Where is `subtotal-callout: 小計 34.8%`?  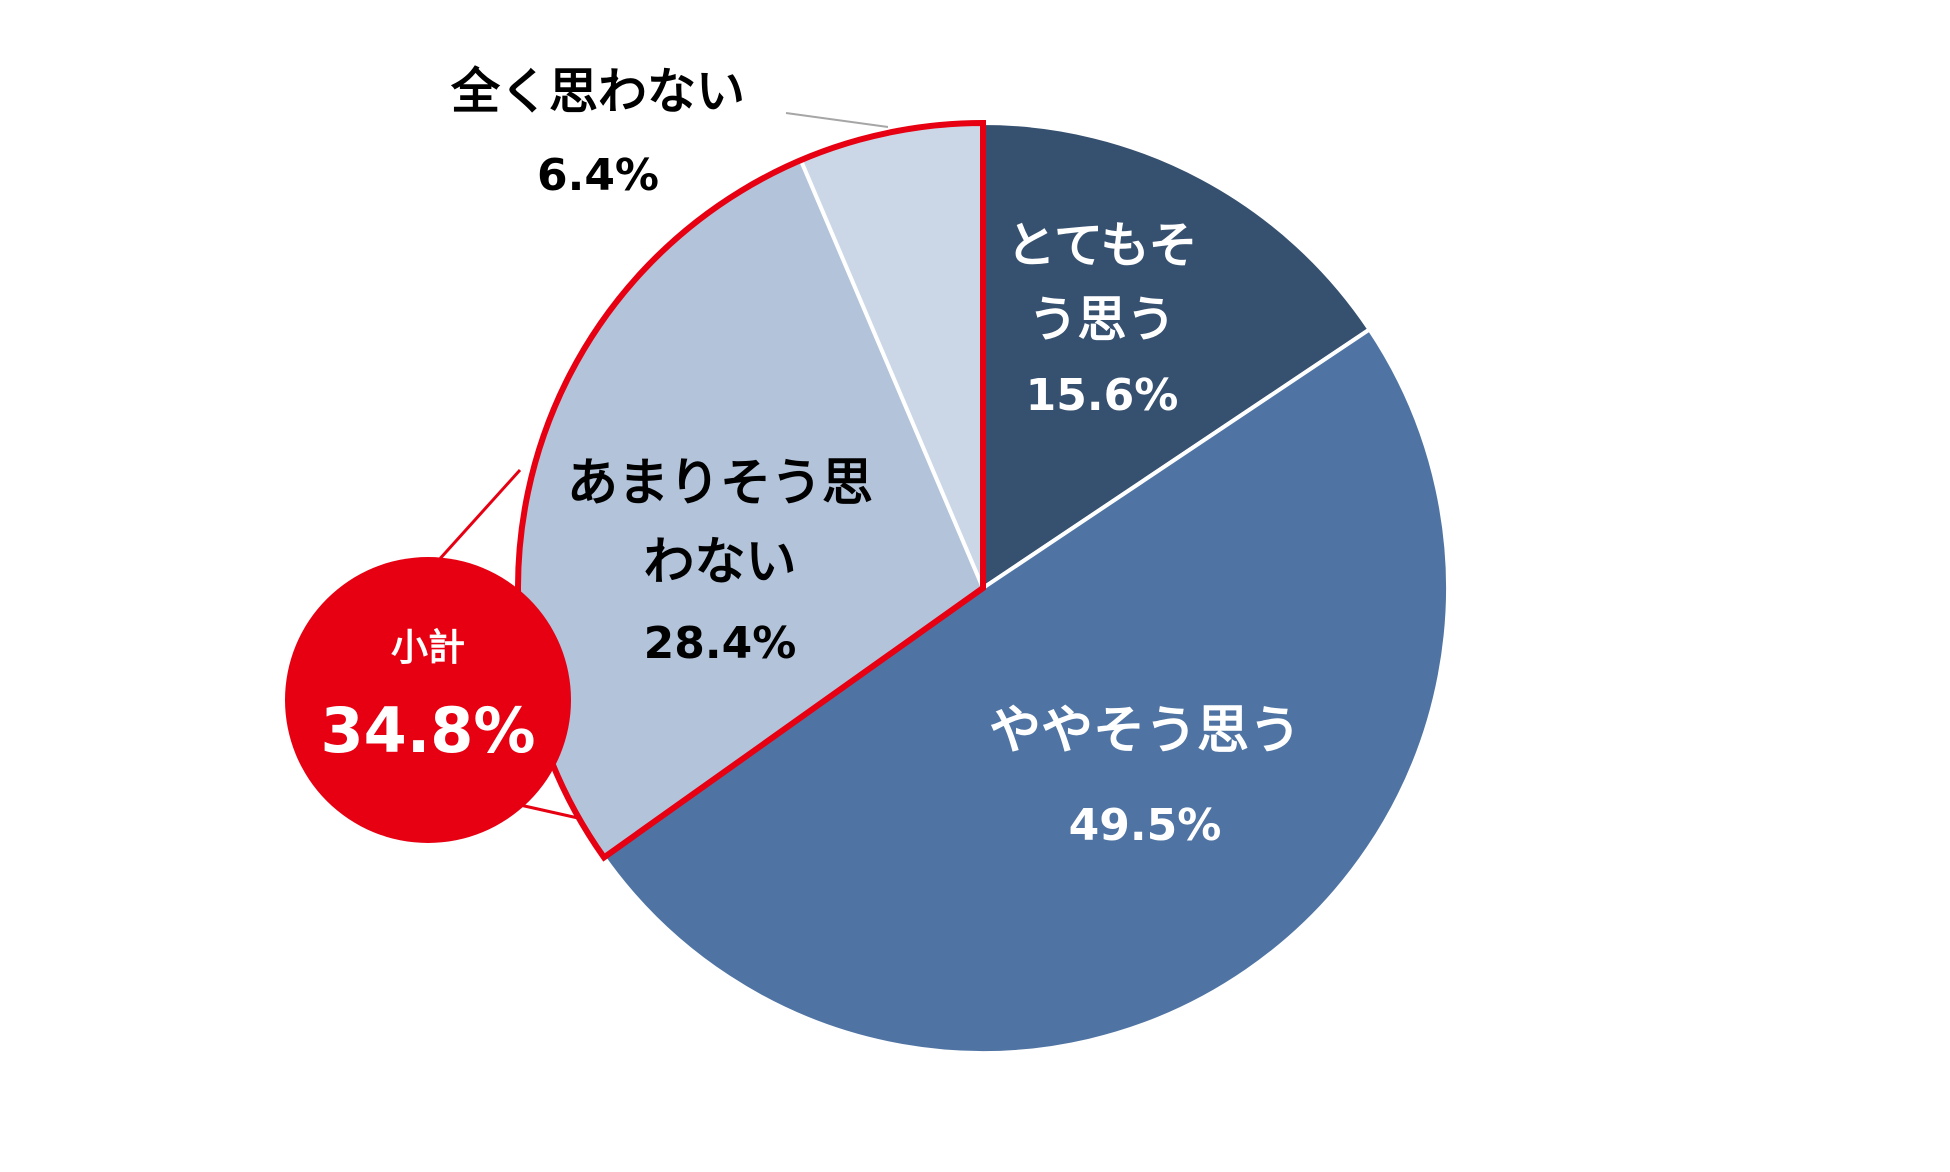 subtotal-callout: 小計 34.8% is located at coordinates (432, 655).